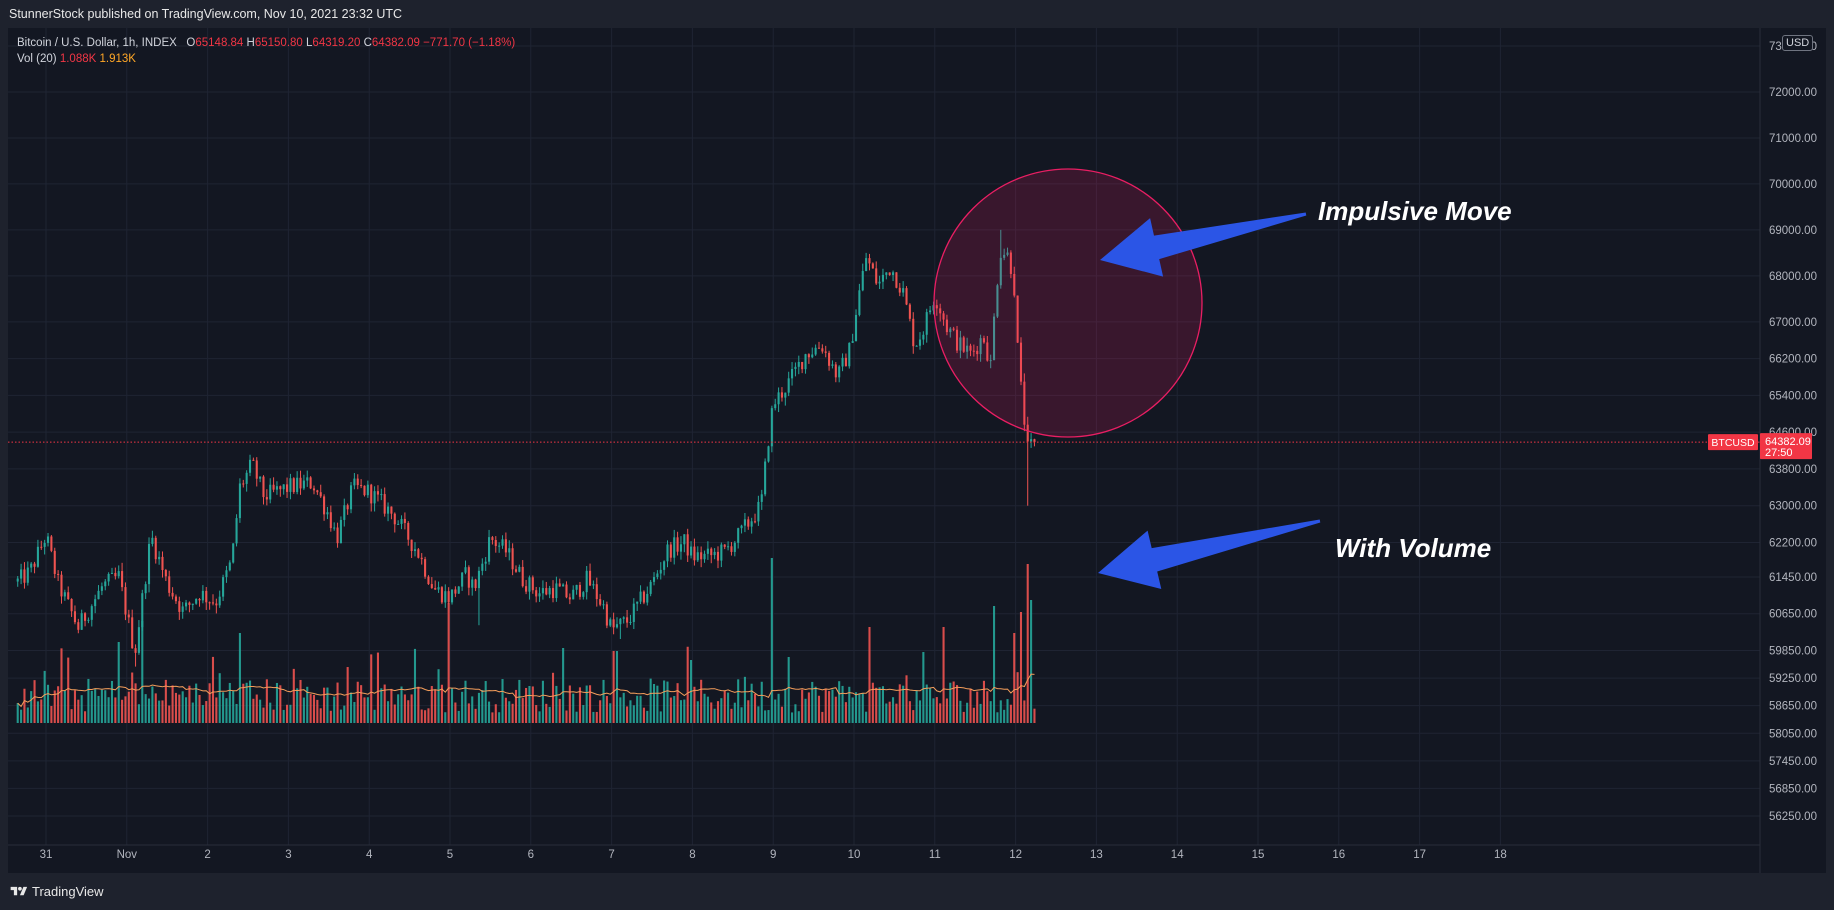 This screenshot has height=910, width=1834. I want to click on currency-button: USD, so click(1798, 43).